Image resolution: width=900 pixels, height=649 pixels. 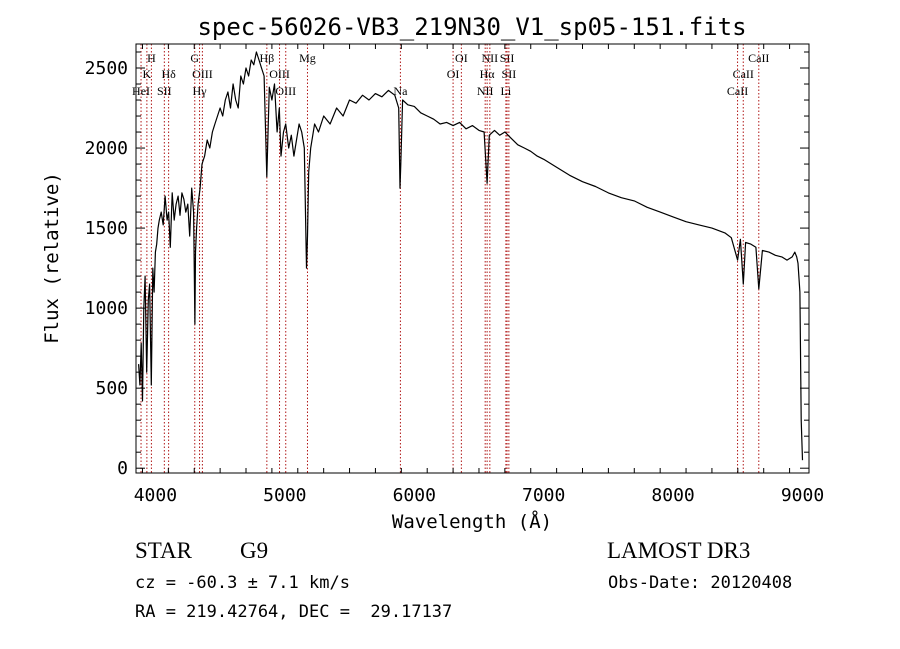 What do you see at coordinates (122, 468) in the screenshot?
I see `y-tick-label-0: 0` at bounding box center [122, 468].